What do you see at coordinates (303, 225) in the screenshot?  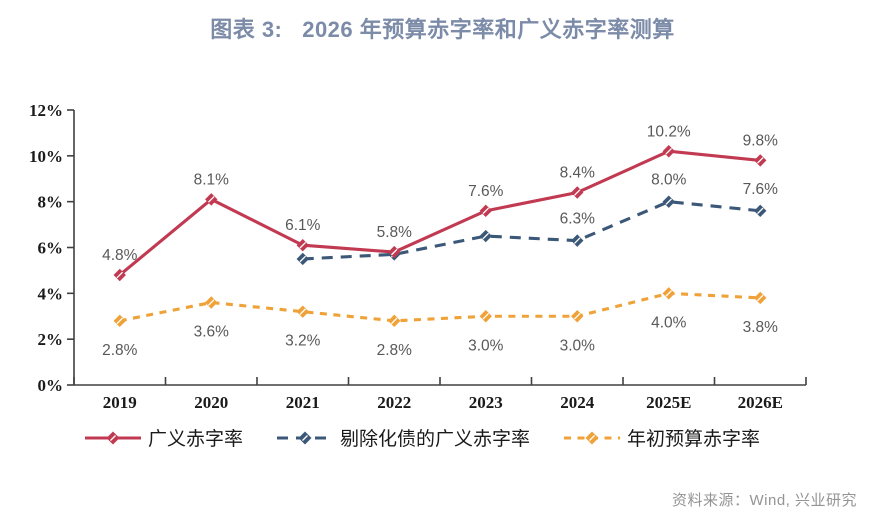 I see `data-label: 6.1%` at bounding box center [303, 225].